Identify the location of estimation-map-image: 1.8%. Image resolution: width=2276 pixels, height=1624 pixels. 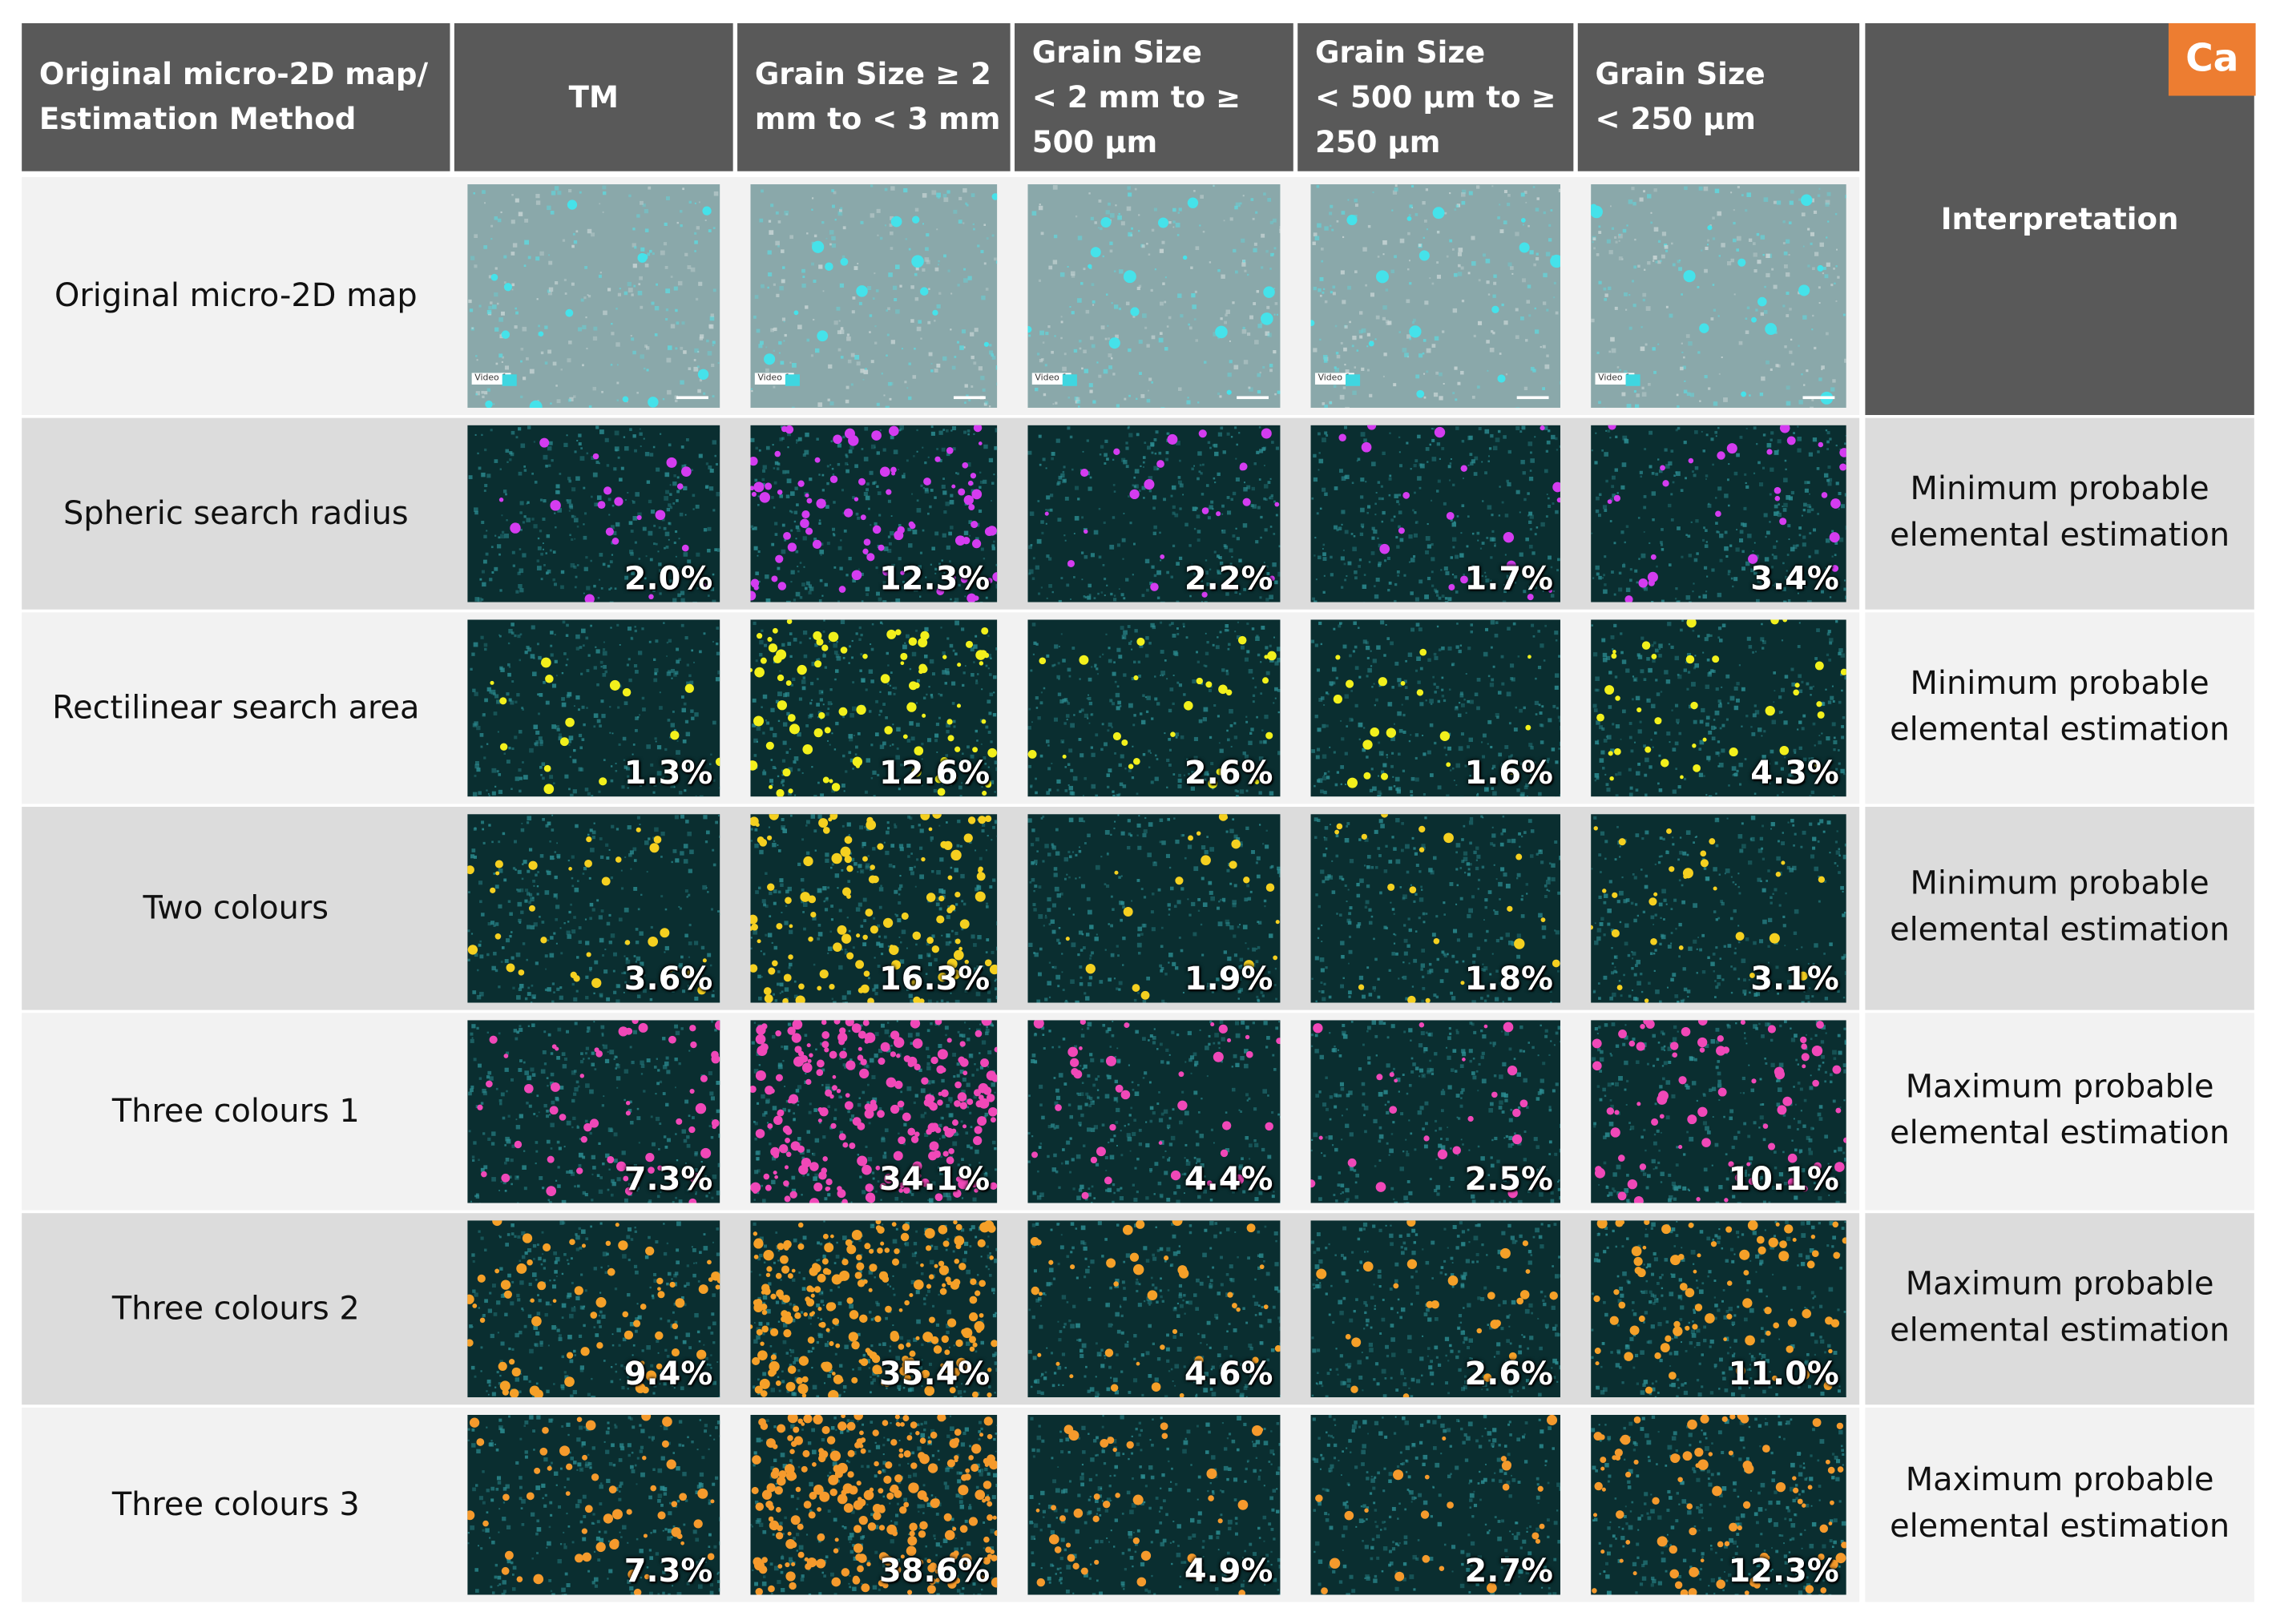
(1436, 908).